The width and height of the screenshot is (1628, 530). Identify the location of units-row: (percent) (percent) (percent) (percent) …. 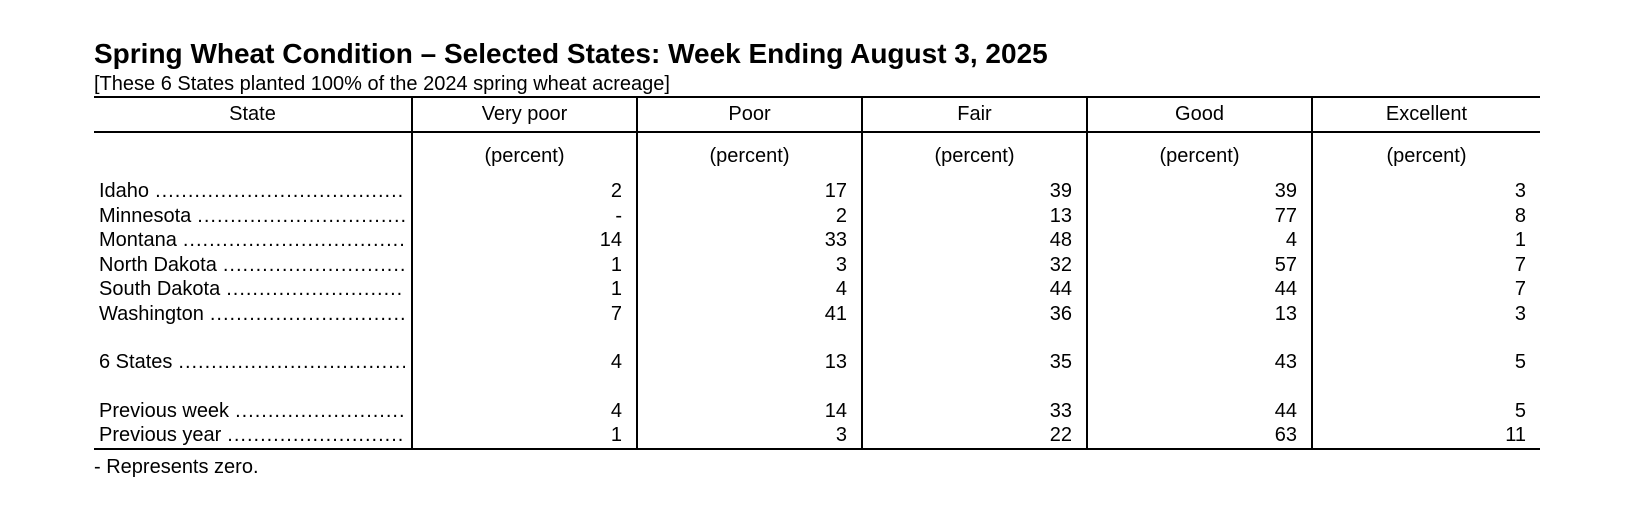
(817, 155).